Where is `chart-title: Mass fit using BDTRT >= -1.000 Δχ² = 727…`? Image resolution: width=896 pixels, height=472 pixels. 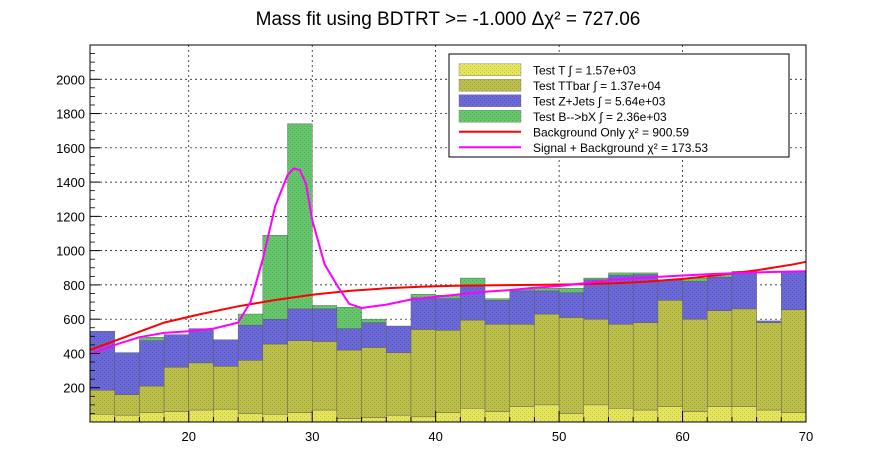
chart-title: Mass fit using BDTRT >= -1.000 Δχ² = 727… is located at coordinates (448, 19).